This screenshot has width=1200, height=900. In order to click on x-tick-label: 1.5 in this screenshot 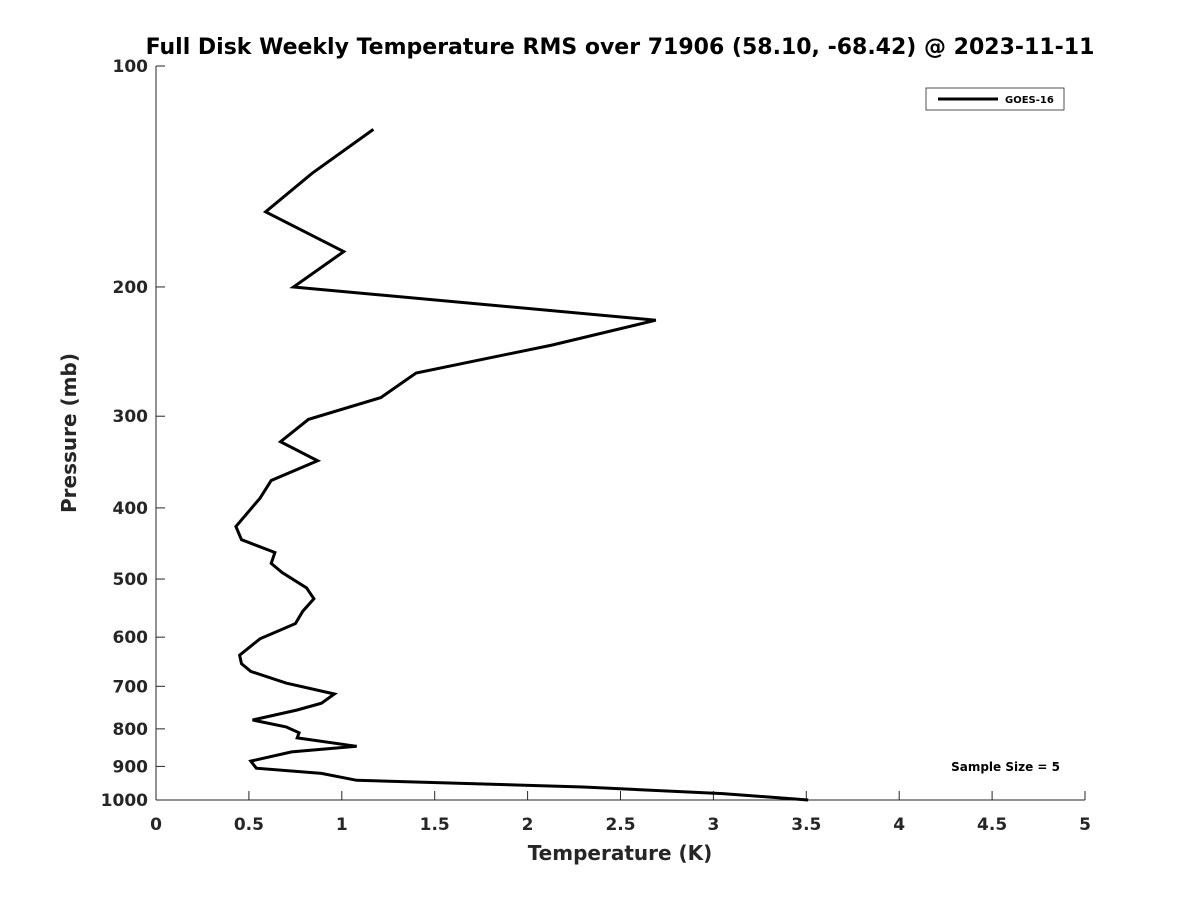, I will do `click(435, 825)`.